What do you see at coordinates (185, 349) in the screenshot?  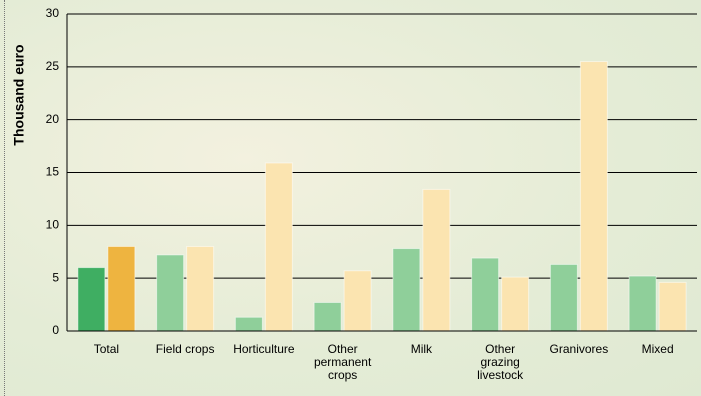 I see `x-tick-label: Field crops` at bounding box center [185, 349].